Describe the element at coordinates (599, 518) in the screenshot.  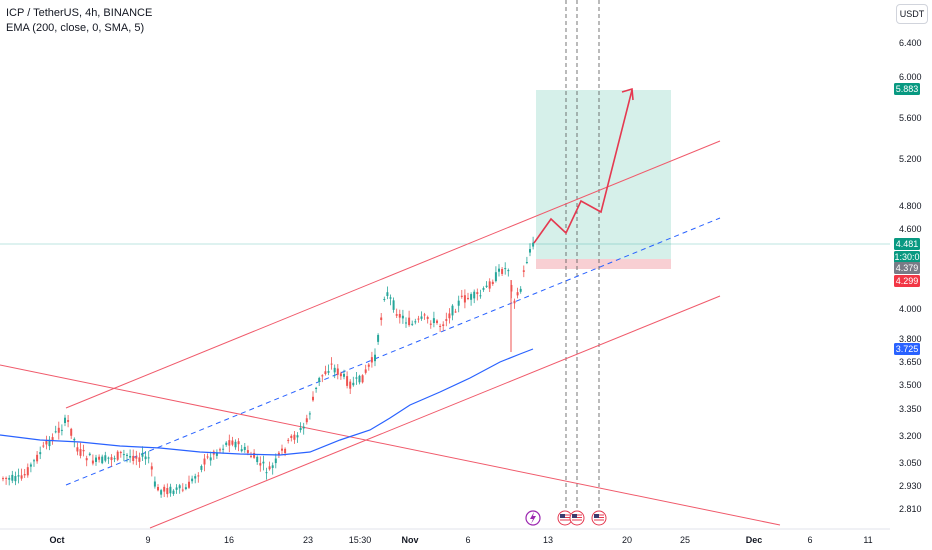
I see `us-flag-icon` at that location.